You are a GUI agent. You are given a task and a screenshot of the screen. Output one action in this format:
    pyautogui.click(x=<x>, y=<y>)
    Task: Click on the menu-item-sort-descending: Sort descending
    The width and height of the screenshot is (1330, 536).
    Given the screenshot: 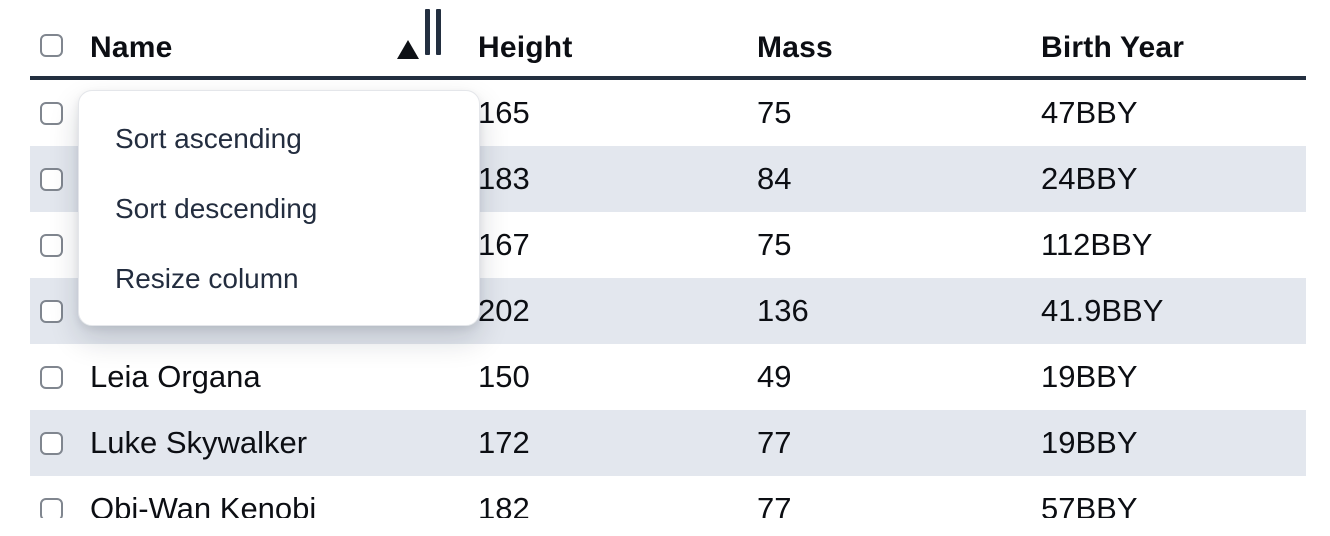 What is the action you would take?
    pyautogui.click(x=216, y=208)
    